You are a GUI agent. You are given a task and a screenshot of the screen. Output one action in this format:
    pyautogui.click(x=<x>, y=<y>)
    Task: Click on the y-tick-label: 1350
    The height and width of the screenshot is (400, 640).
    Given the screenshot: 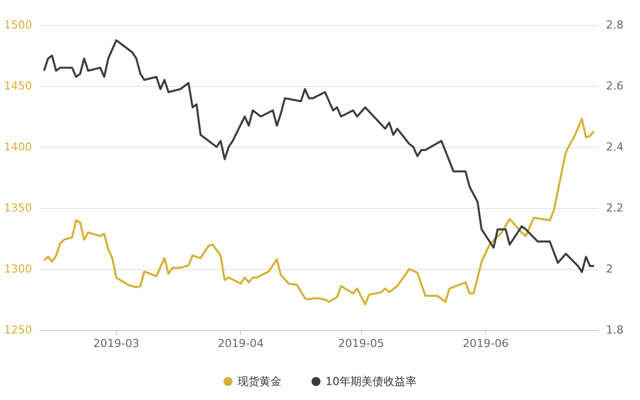 What is the action you would take?
    pyautogui.click(x=18, y=208)
    